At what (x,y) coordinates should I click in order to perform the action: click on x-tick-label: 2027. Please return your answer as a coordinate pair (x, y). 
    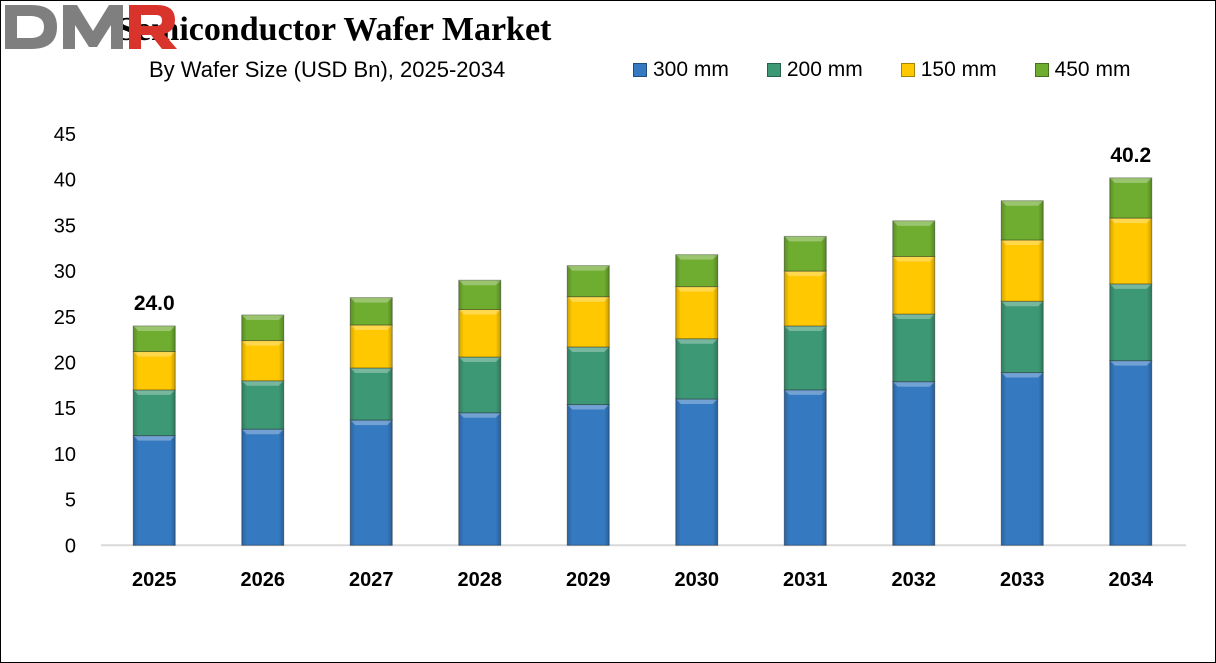
    Looking at the image, I should click on (371, 580).